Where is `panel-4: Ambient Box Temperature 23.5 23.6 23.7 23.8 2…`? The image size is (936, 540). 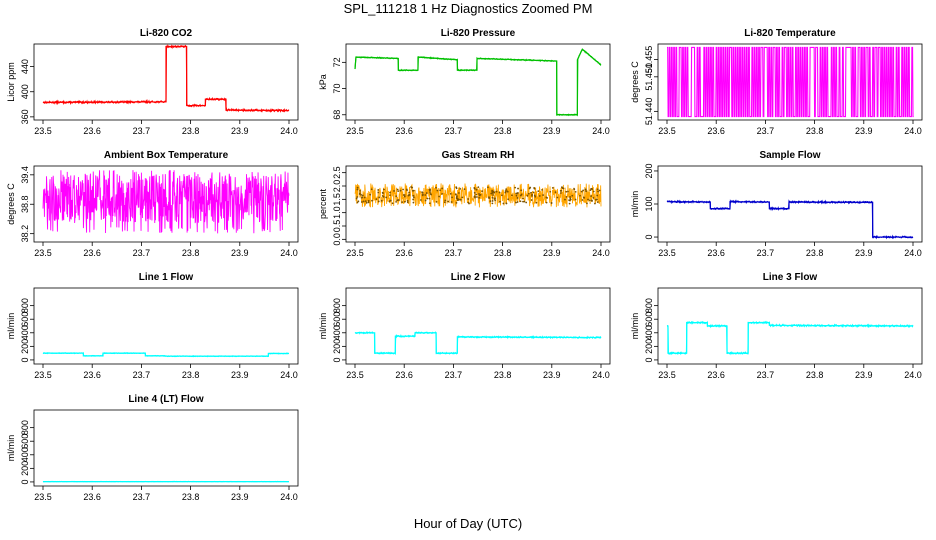
panel-4: Ambient Box Temperature 23.5 23.6 23.7 23.8 2… is located at coordinates (152, 204).